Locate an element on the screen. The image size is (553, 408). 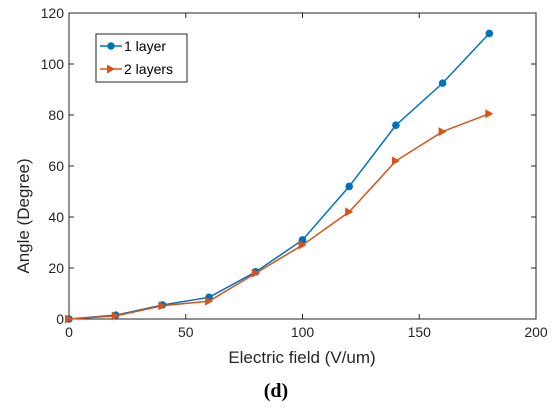
y-tick-label: 80 is located at coordinates (56, 115).